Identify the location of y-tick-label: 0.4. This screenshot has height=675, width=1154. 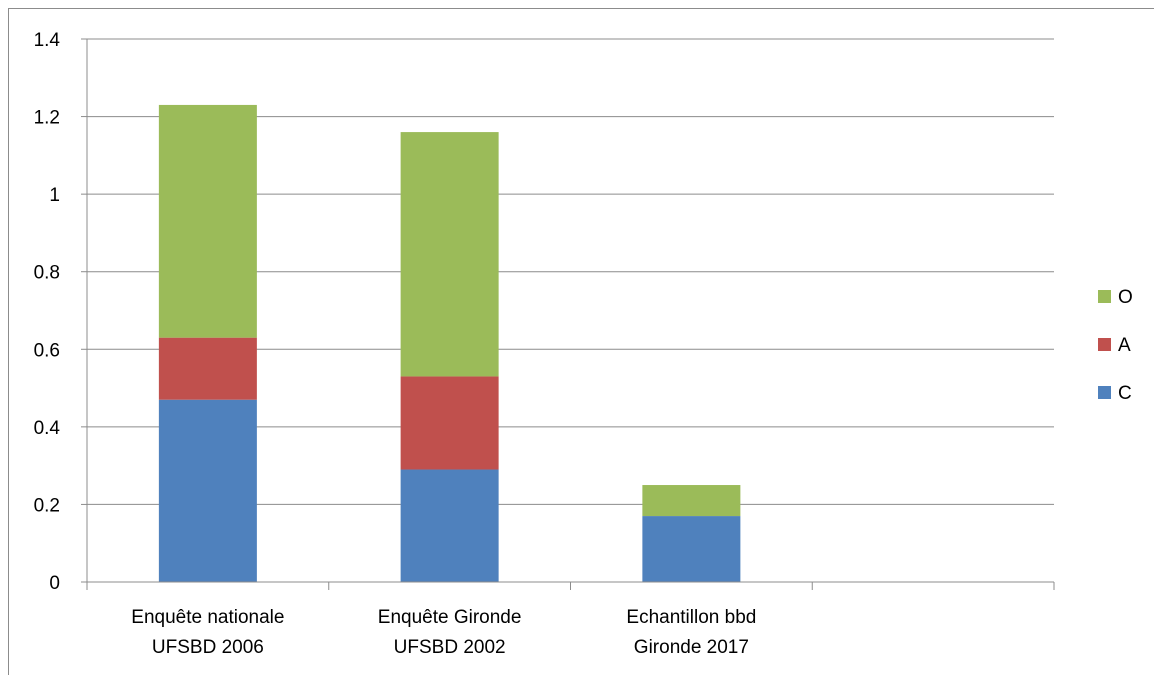
(47, 428).